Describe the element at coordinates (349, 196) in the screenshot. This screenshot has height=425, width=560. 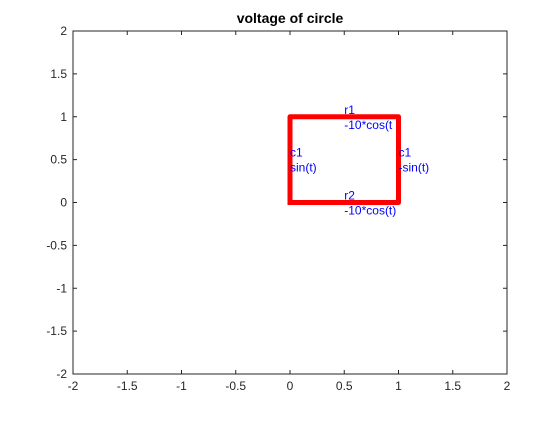
I see `annotation-text: r2` at that location.